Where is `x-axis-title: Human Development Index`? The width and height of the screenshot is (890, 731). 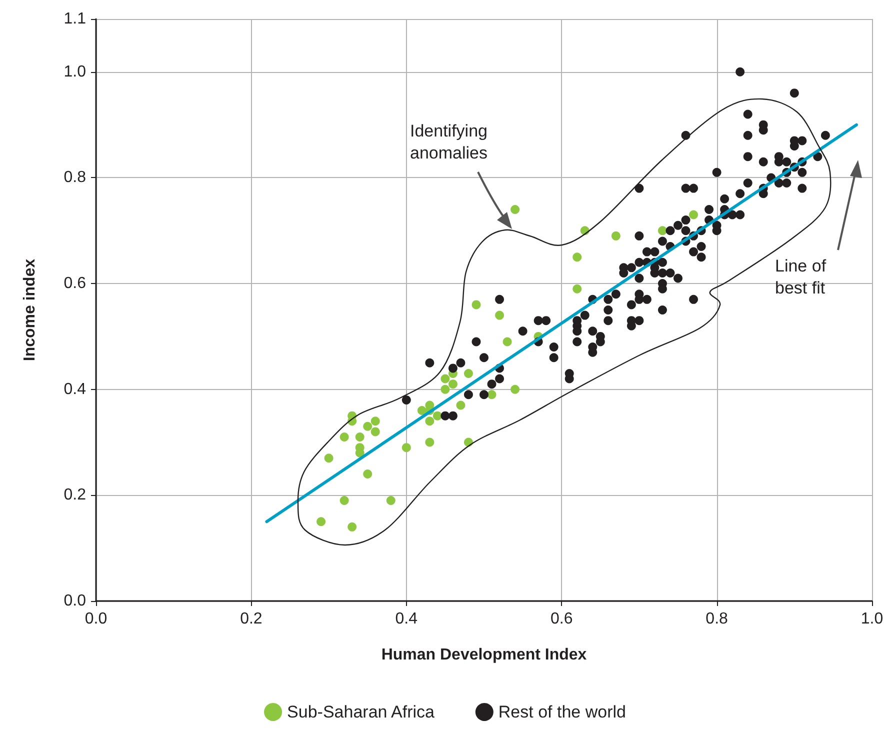 x-axis-title: Human Development Index is located at coordinates (484, 655).